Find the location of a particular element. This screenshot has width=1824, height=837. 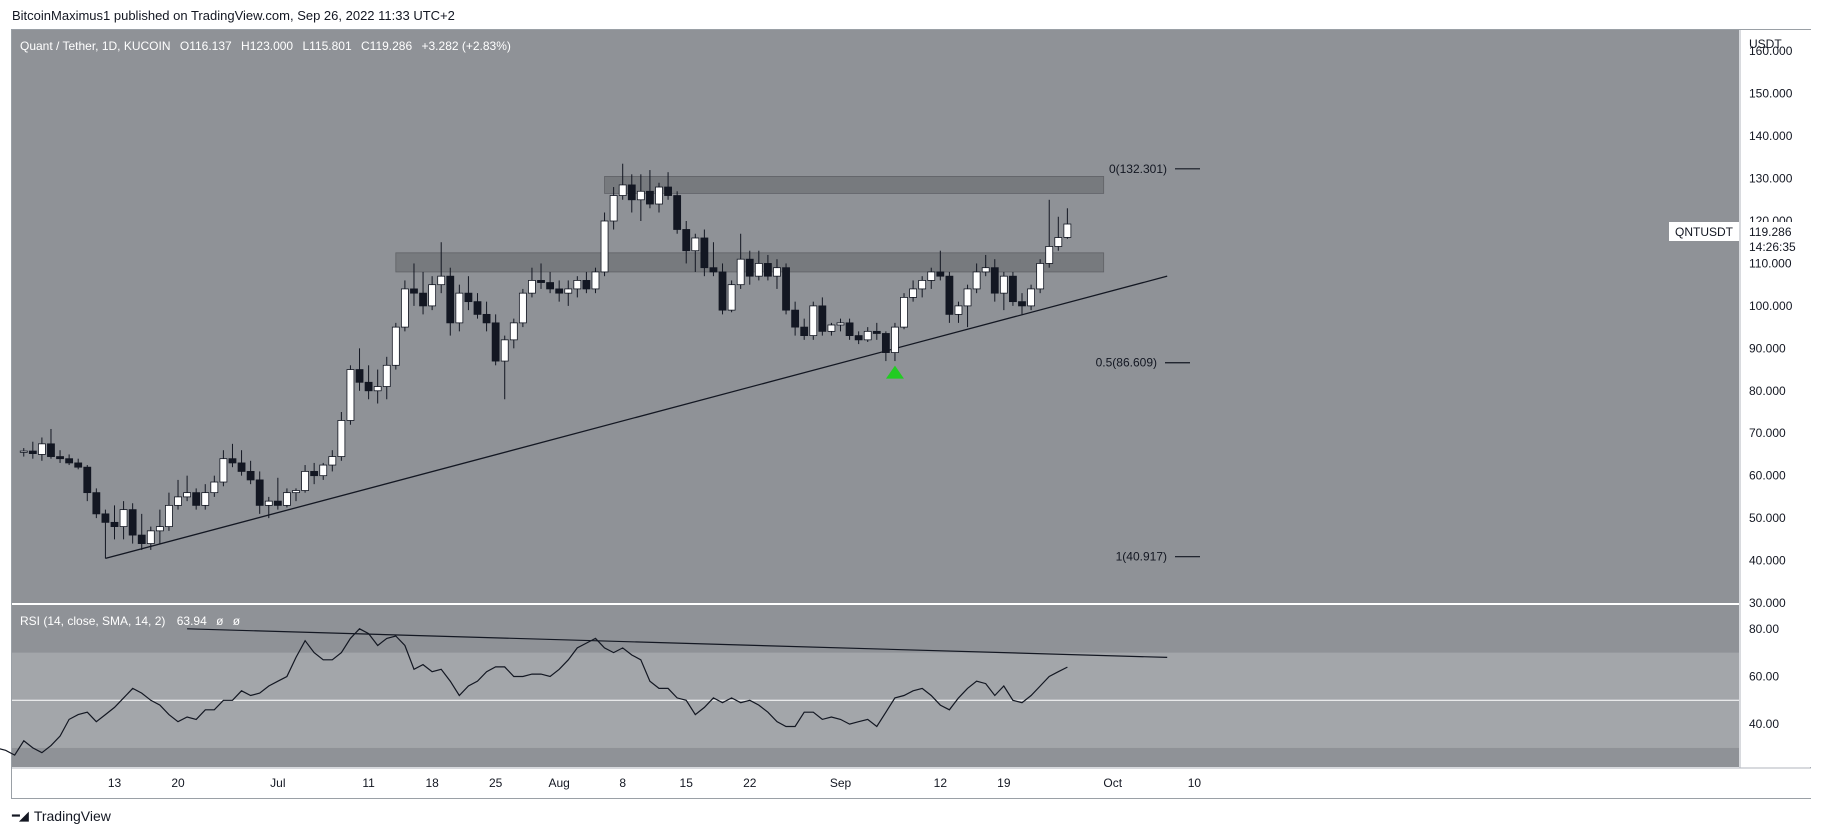

time-axis-bg is located at coordinates (911, 783).